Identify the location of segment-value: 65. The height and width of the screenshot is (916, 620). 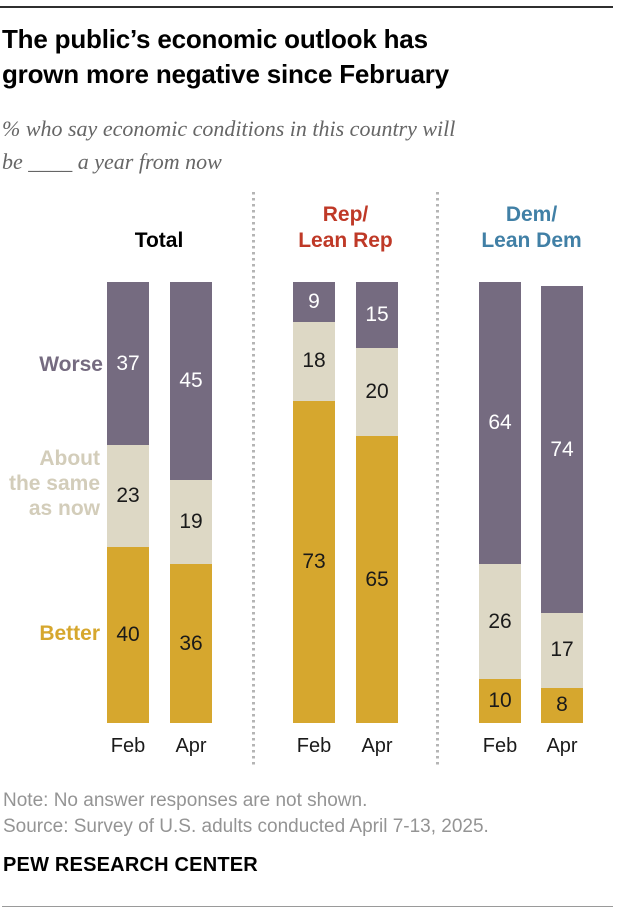
(377, 579).